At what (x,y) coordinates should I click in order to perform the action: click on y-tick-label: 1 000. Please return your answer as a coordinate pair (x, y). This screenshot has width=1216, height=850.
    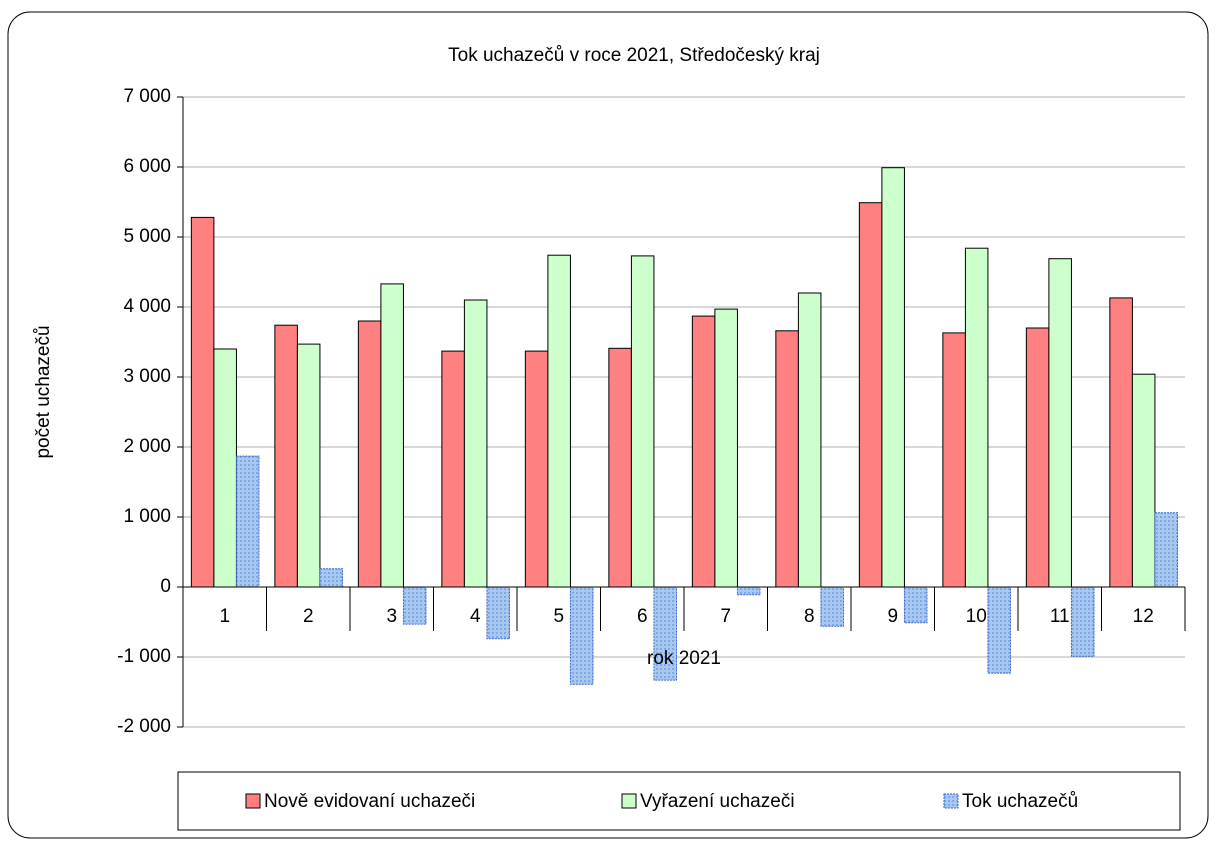
    Looking at the image, I should click on (147, 516).